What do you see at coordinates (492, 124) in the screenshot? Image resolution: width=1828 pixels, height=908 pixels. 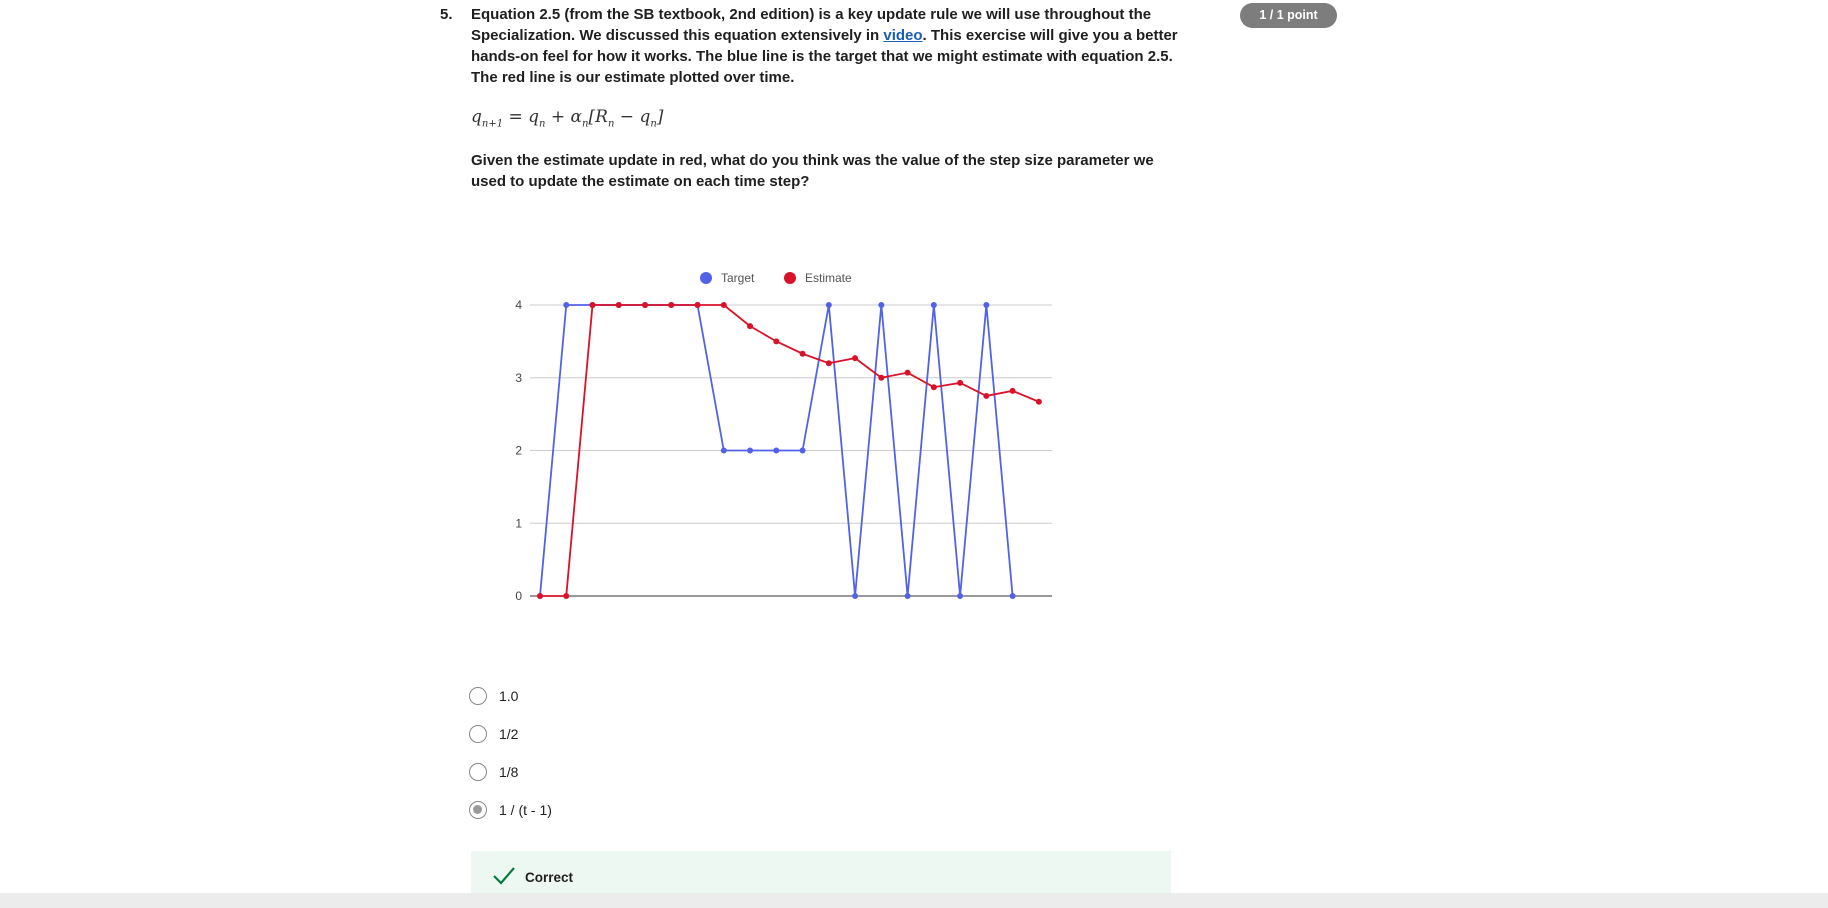 I see `formula-sub: n+1` at bounding box center [492, 124].